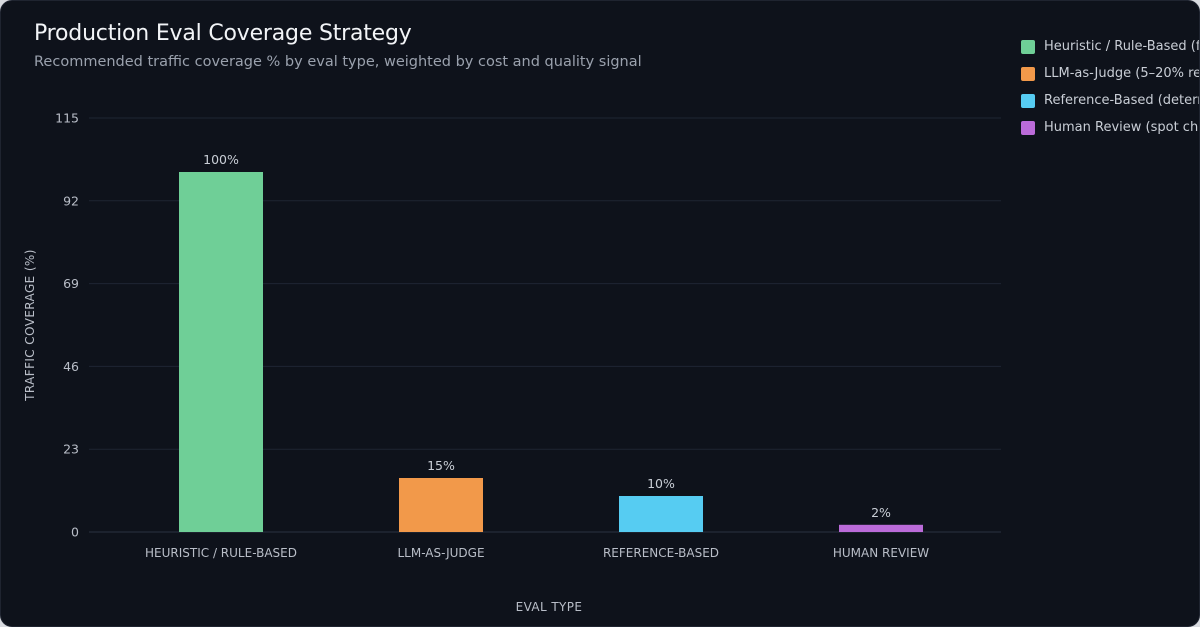  What do you see at coordinates (75, 532) in the screenshot?
I see `y-tick-label: 0` at bounding box center [75, 532].